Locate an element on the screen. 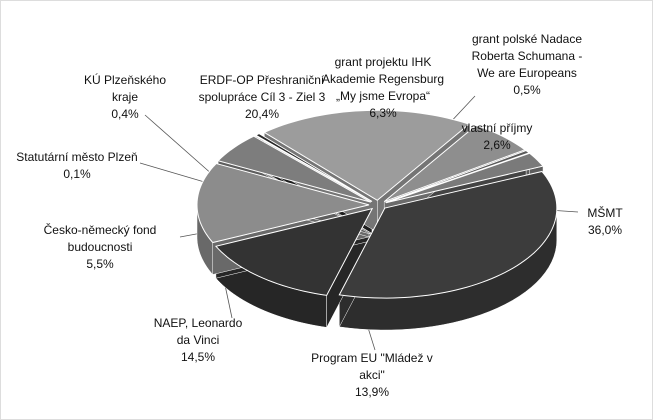  category-label: vlastní příjmy is located at coordinates (497, 128).